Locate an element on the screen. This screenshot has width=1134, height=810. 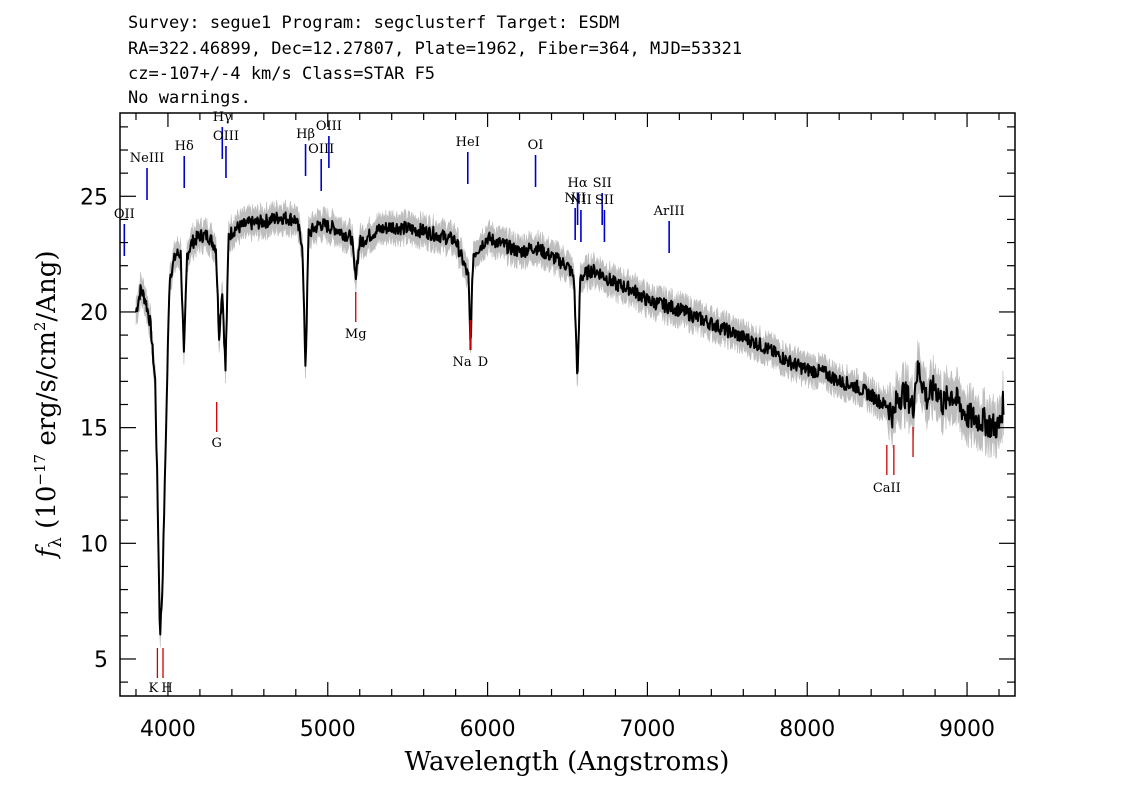
emission-line-label: Hβ is located at coordinates (305, 134).